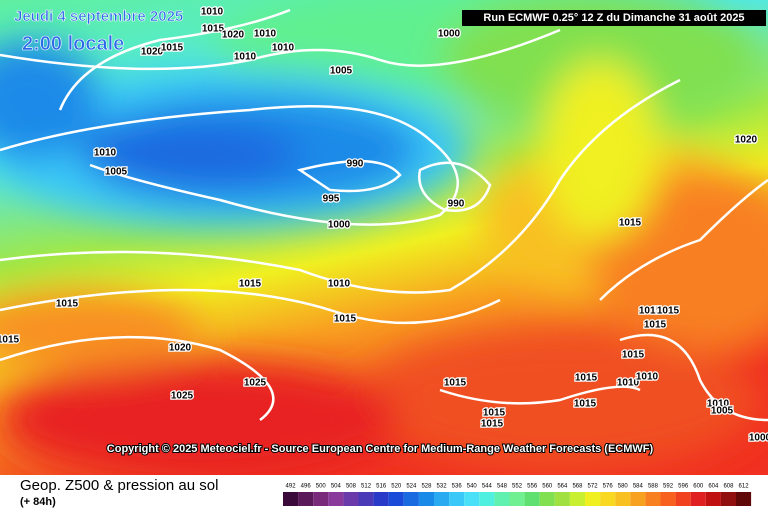 The width and height of the screenshot is (768, 512). I want to click on legend-label: 532, so click(442, 487).